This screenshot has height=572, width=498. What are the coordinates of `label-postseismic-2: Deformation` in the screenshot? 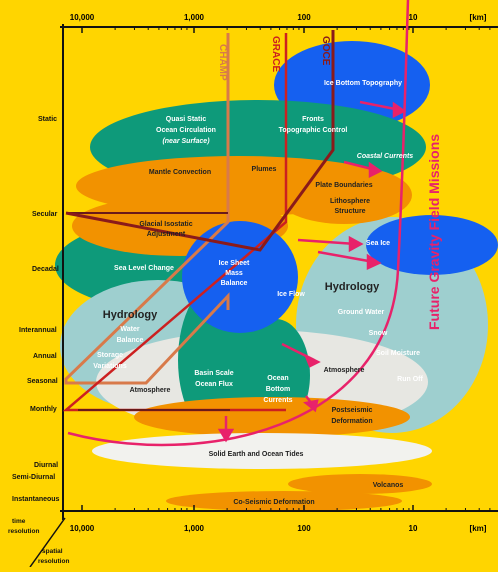 It's located at (351, 421).